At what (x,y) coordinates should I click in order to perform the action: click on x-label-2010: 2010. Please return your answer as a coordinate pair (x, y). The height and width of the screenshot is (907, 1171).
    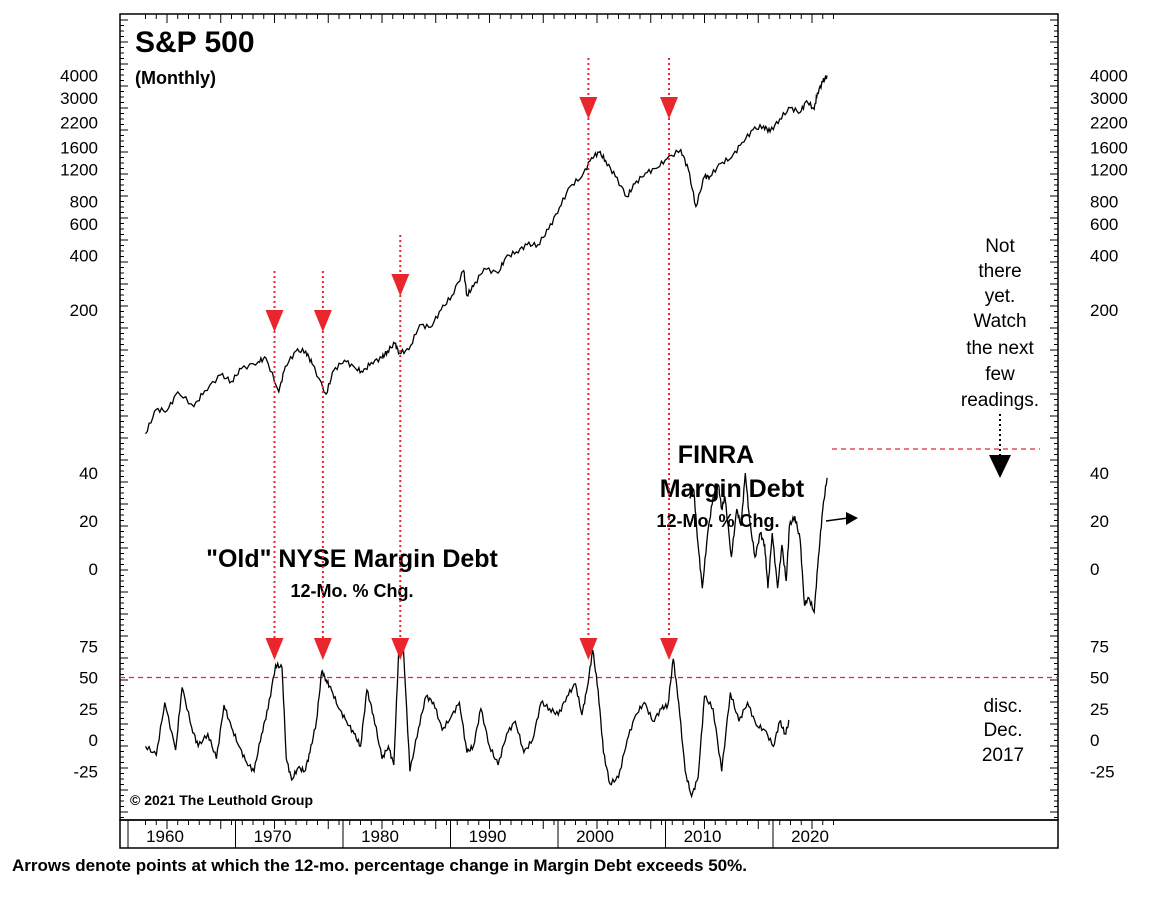
    Looking at the image, I should click on (703, 836).